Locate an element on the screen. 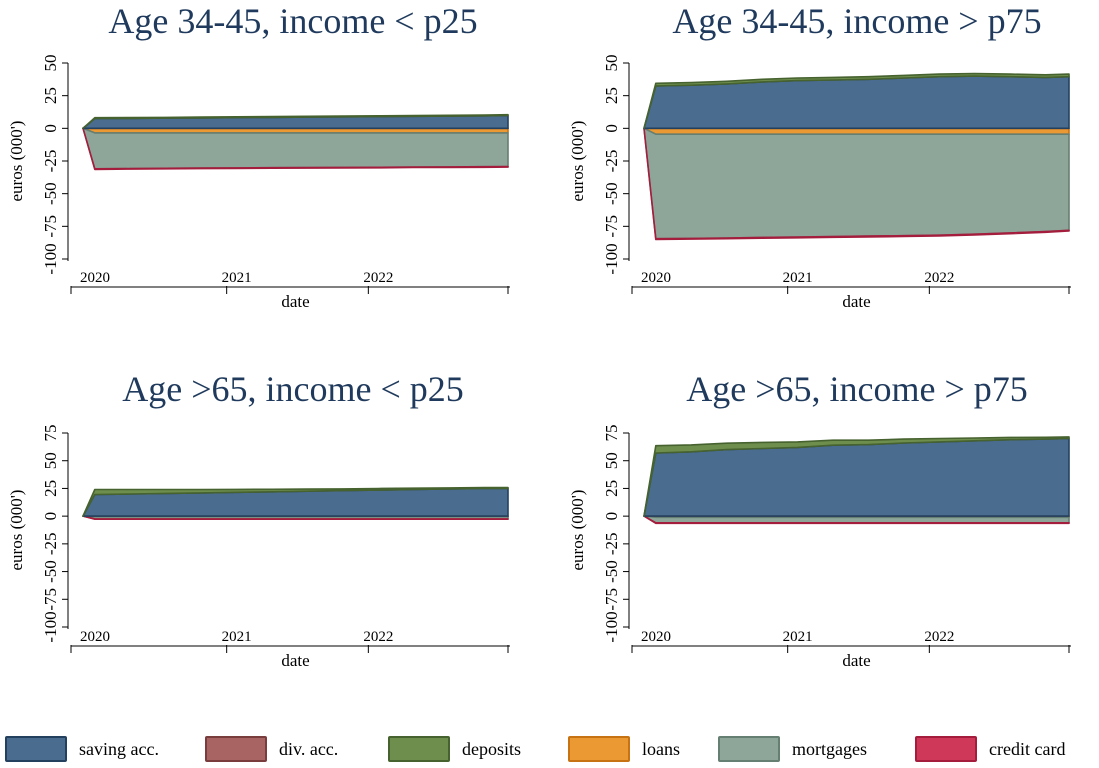 Image resolution: width=1099 pixels, height=768 pixels. legend-item-mortgages: mortgages is located at coordinates (792, 749).